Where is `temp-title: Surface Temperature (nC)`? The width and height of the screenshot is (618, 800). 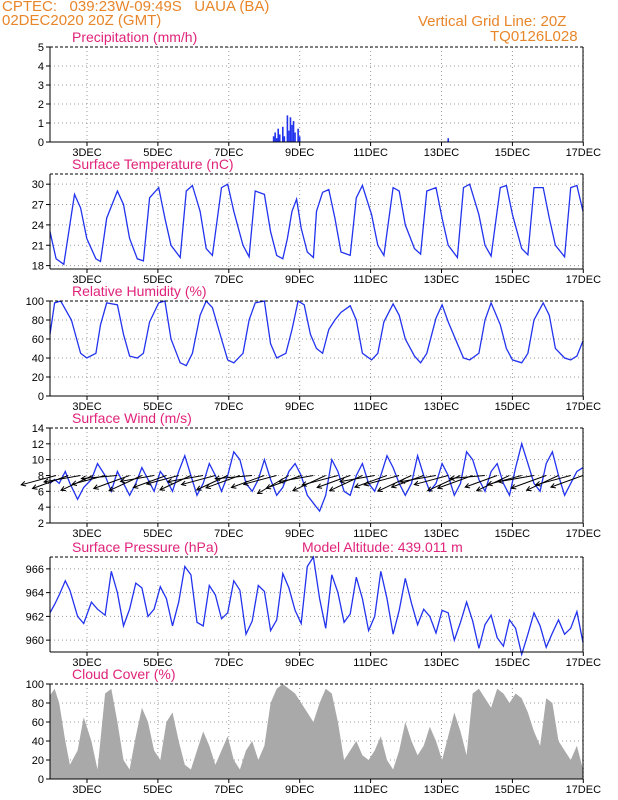
temp-title: Surface Temperature (nC) is located at coordinates (153, 164).